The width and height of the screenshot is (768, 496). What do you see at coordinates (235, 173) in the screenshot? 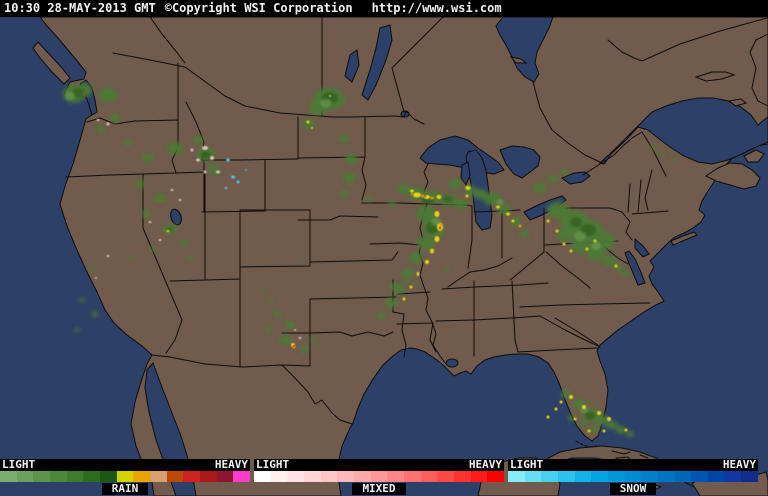
I see `radar-snow-cyan` at bounding box center [235, 173].